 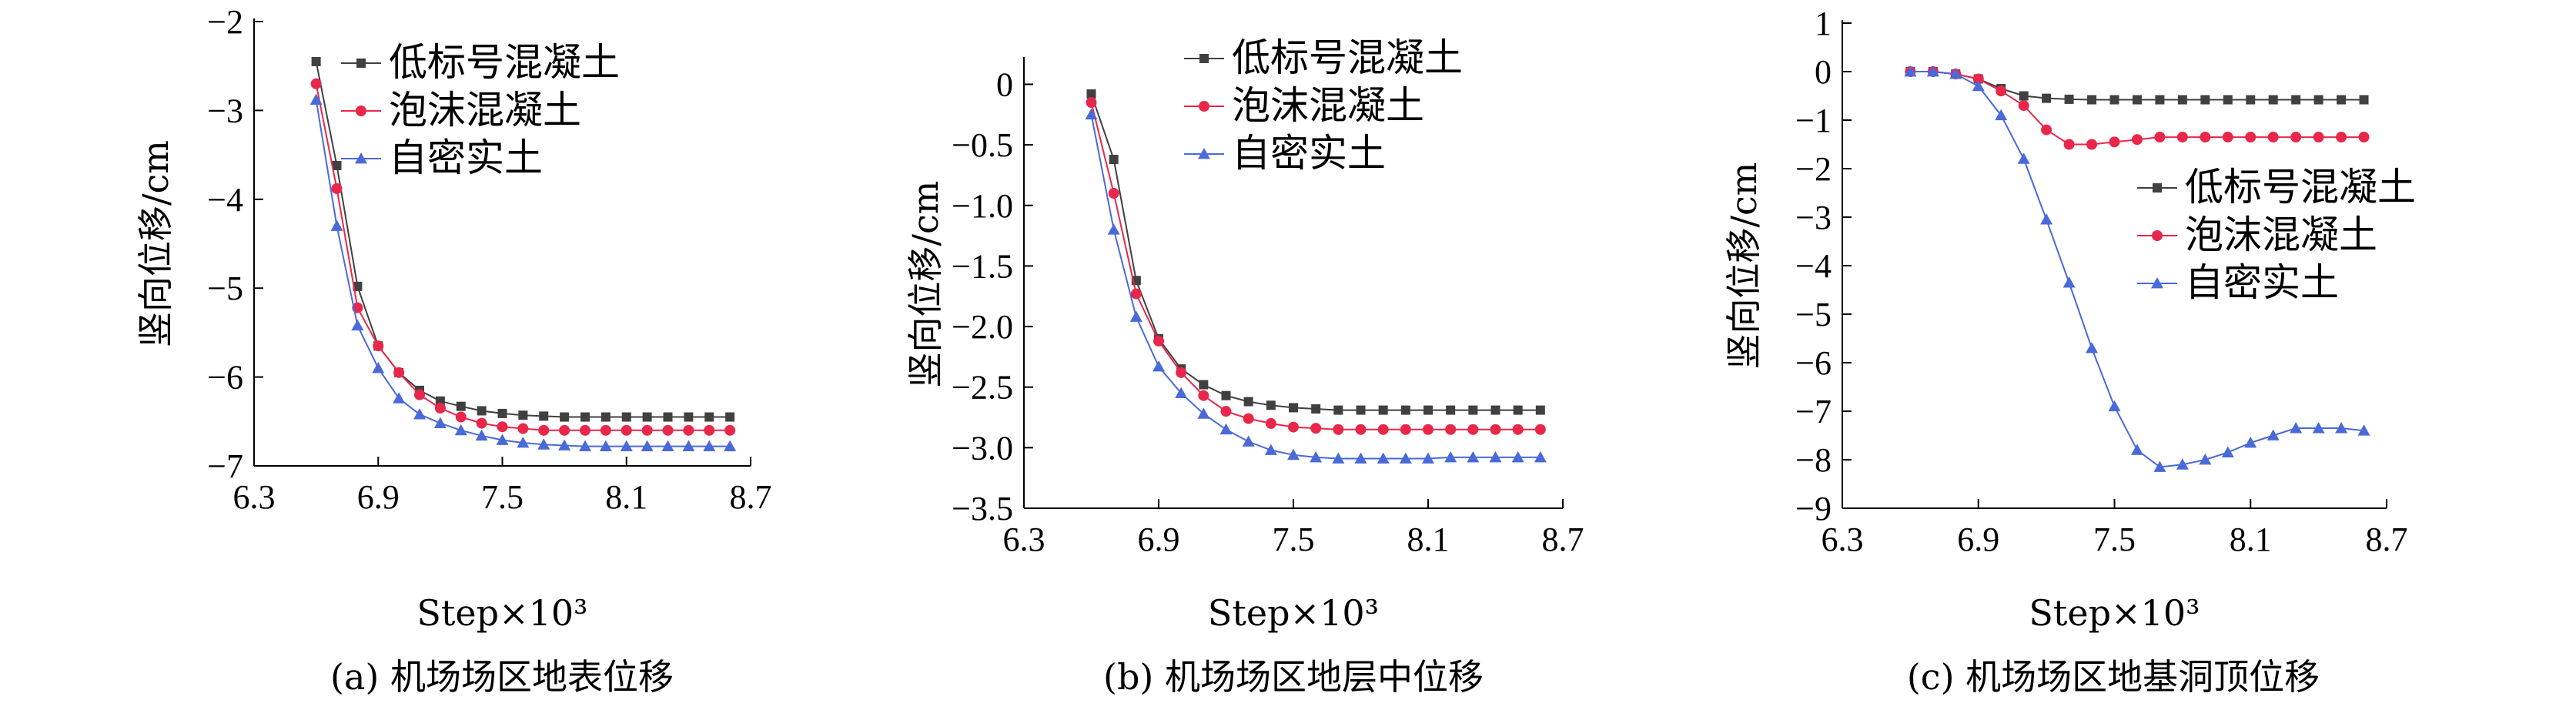 I want to click on y-tick-label: −4, so click(x=1814, y=266).